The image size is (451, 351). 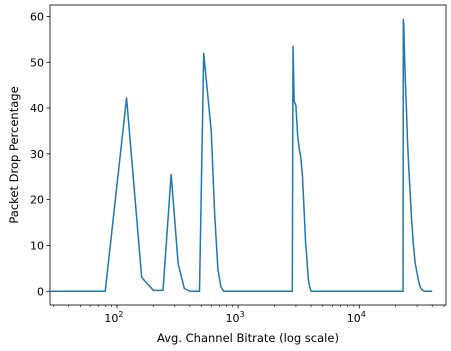 What do you see at coordinates (37, 200) in the screenshot?
I see `y-tick-label: 20` at bounding box center [37, 200].